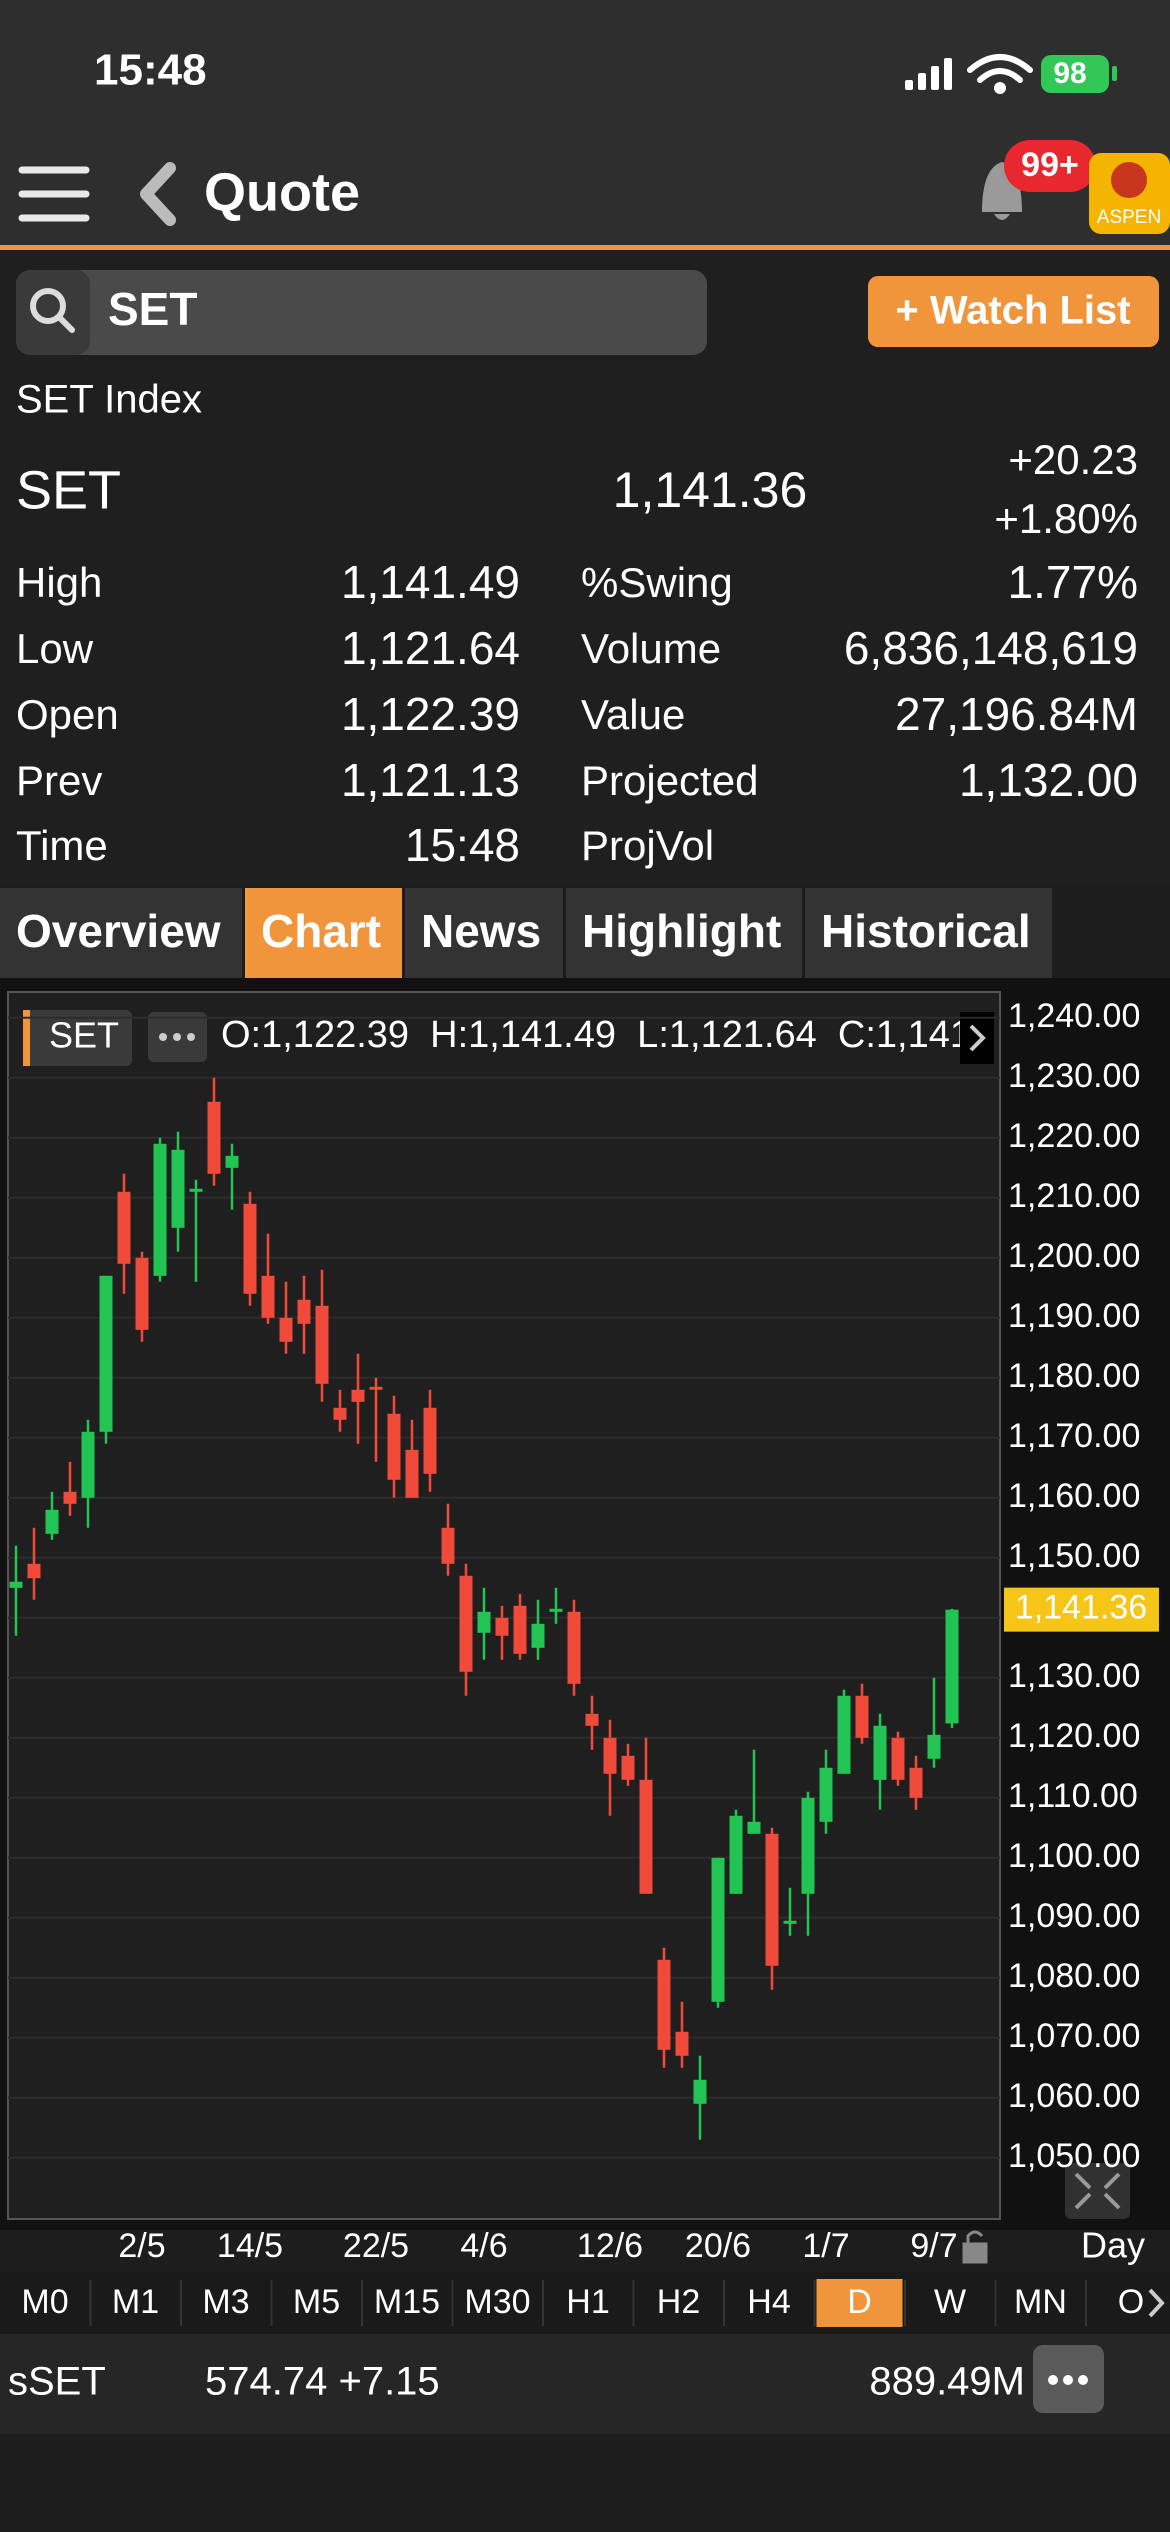 Image resolution: width=1170 pixels, height=2532 pixels. I want to click on price-change-pct: +1.80%, so click(1066, 518).